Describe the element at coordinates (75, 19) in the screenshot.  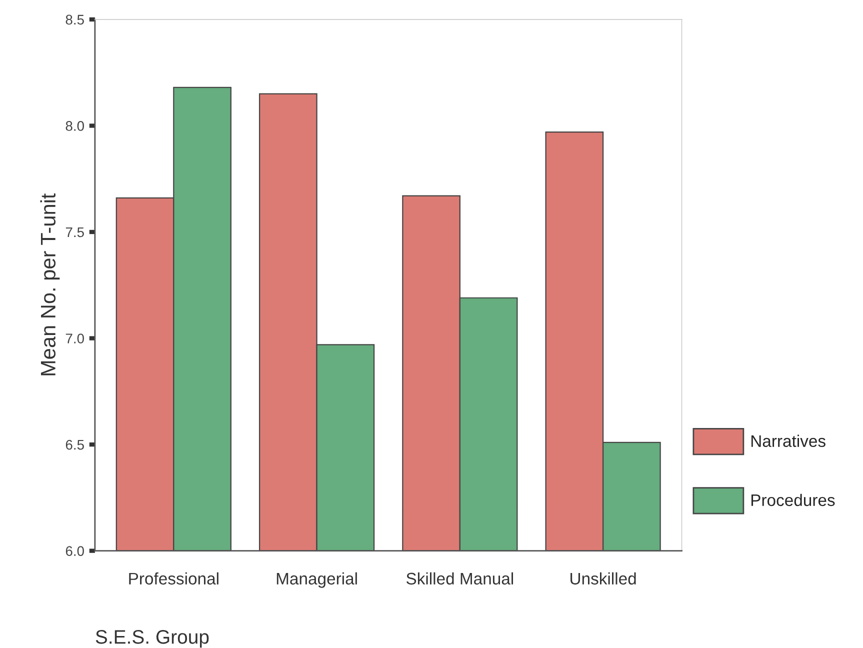
I see `y-tick-label: 8.5` at that location.